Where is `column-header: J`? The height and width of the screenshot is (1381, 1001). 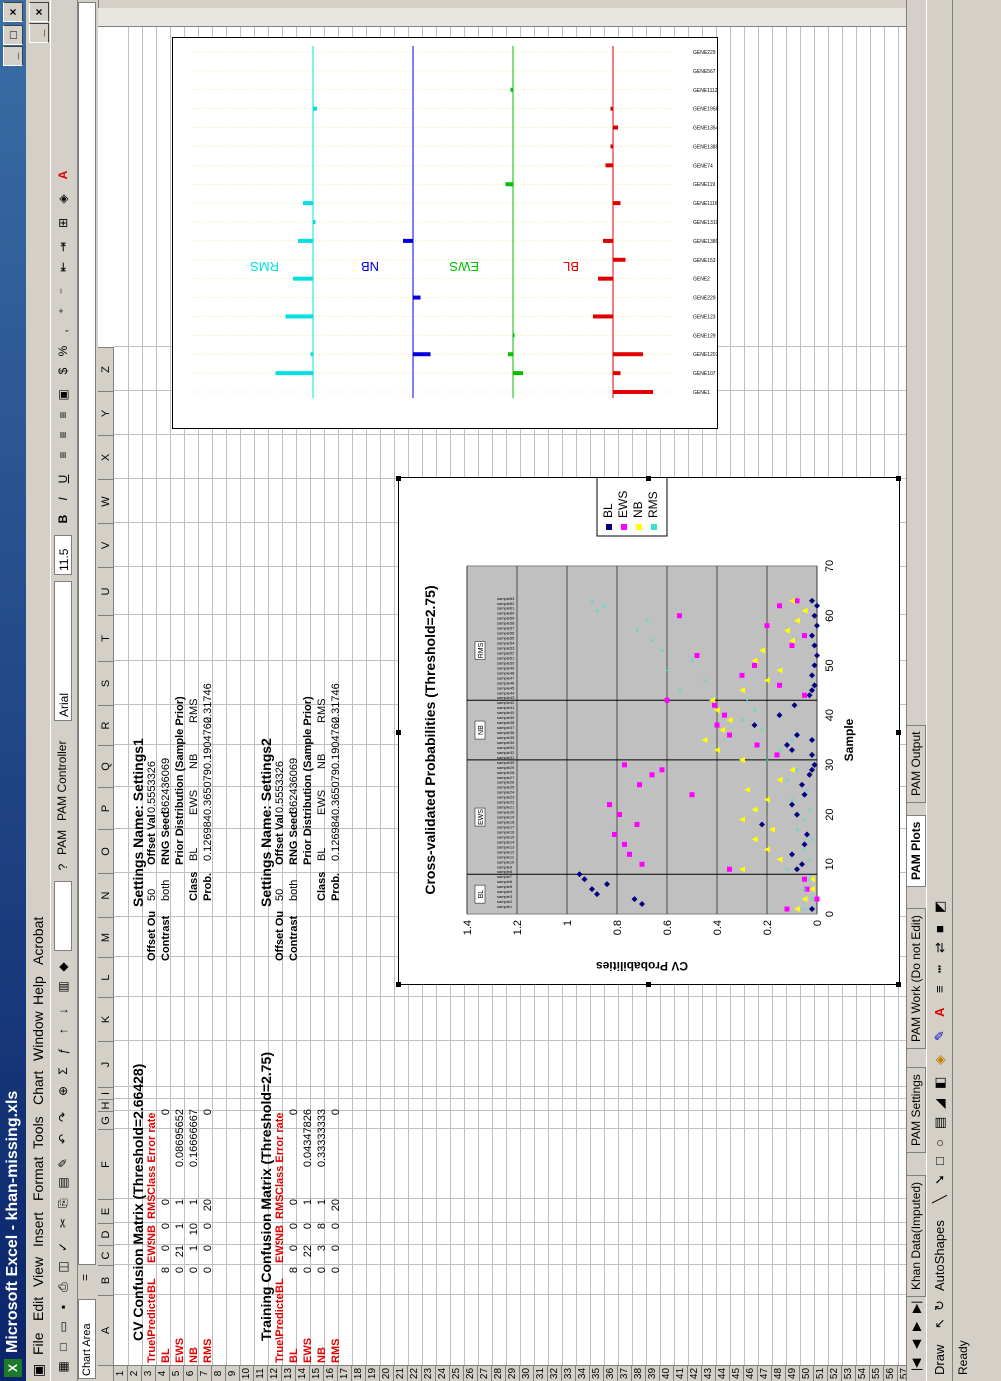
column-header: J is located at coordinates (106, 1064).